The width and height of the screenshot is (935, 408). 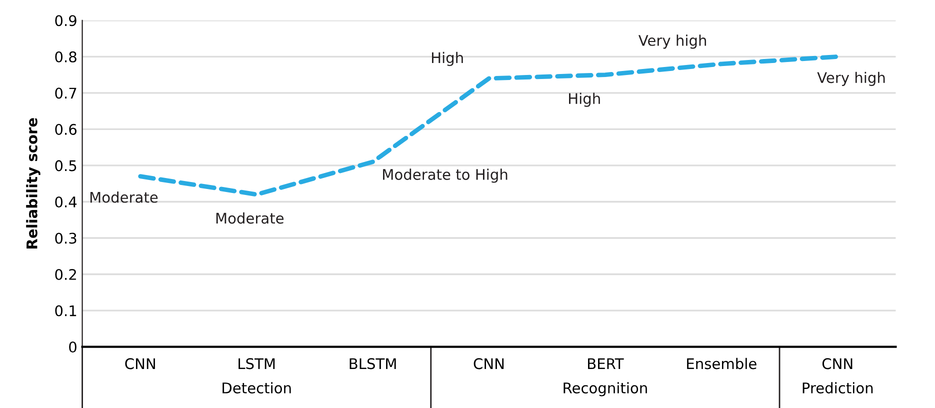 I want to click on x-tick-label: LSTM, so click(x=256, y=364).